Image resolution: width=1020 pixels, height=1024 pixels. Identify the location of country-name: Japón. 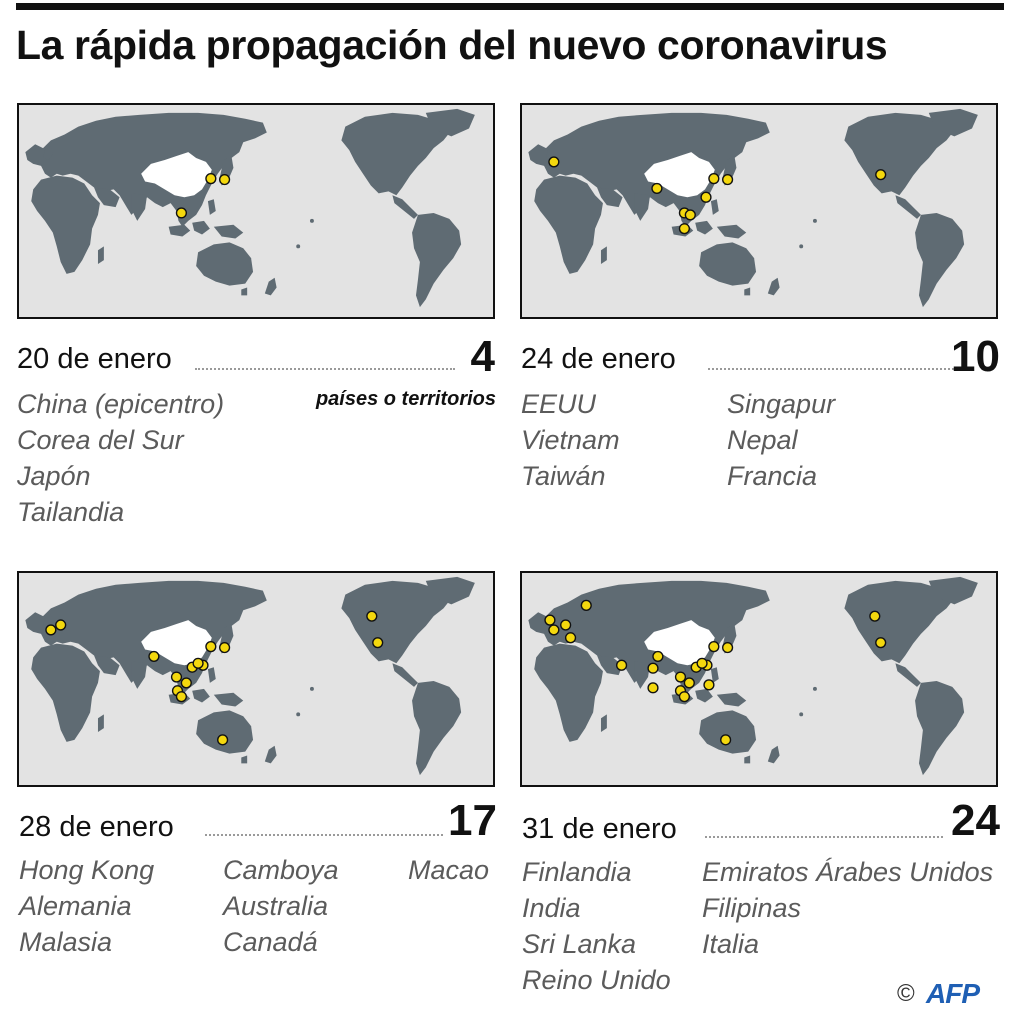
(54, 476).